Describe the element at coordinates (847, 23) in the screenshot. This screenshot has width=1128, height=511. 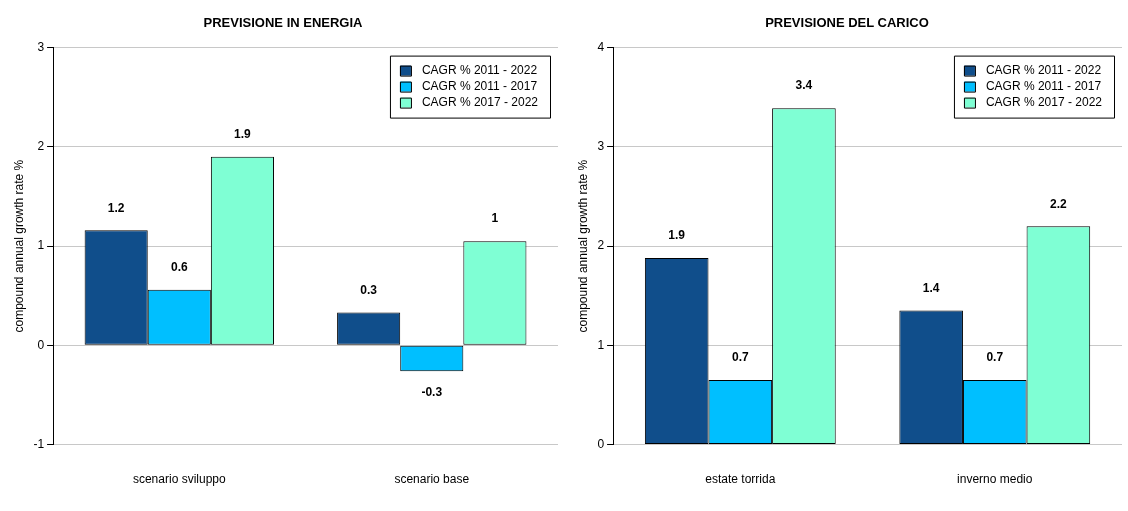
I see `chart-title: PREVISIONE DEL CARICO` at that location.